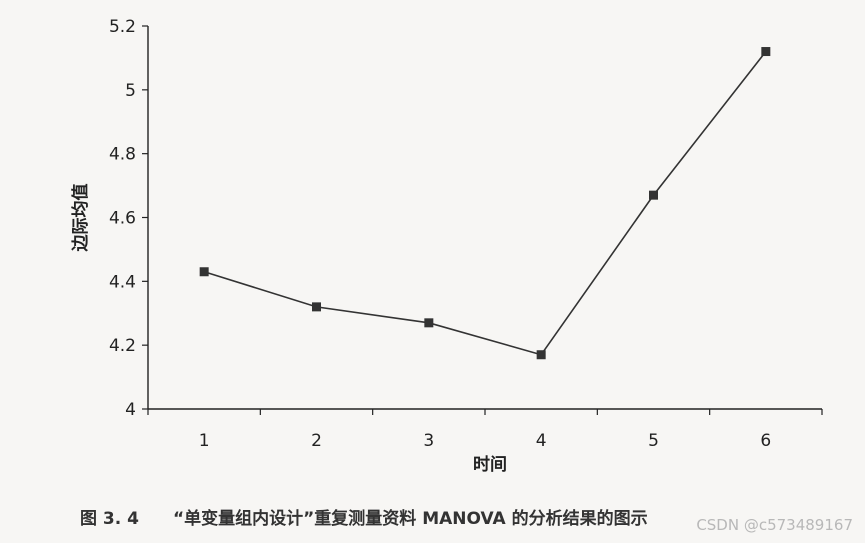 This screenshot has height=543, width=865. Describe the element at coordinates (204, 441) in the screenshot. I see `x-tick-label: 1` at that location.